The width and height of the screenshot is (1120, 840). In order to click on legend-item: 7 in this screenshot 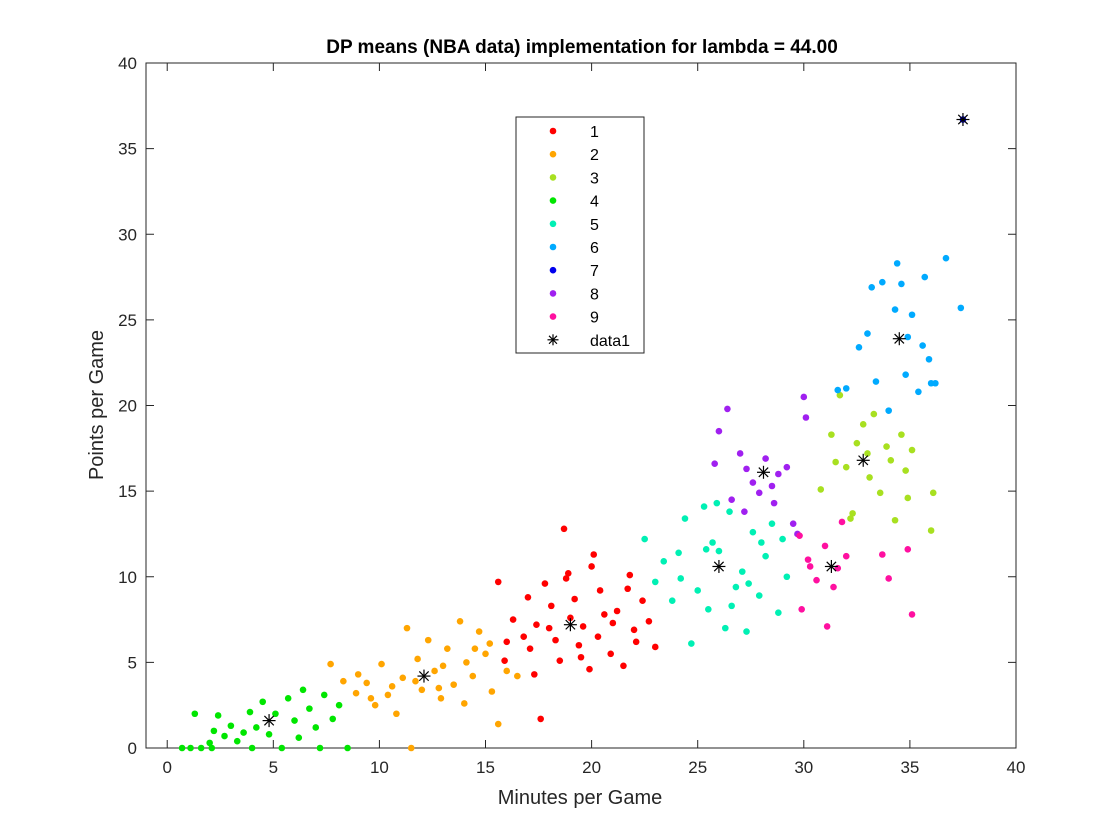, I will do `click(574, 271)`.